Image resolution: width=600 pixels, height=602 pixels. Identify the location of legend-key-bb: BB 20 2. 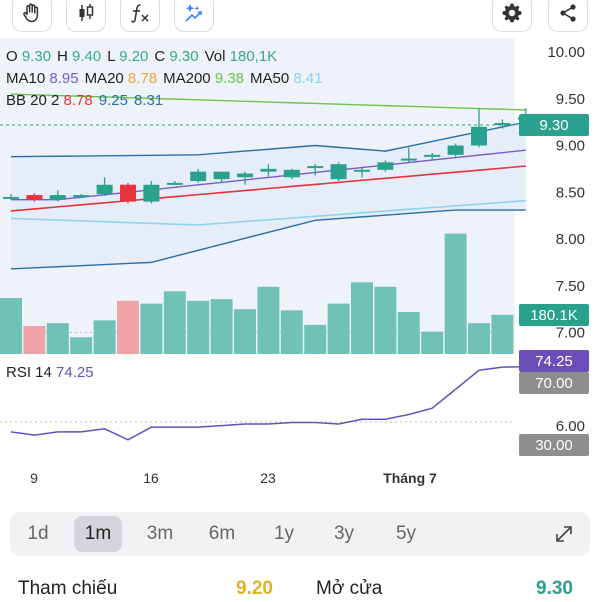
(33, 100).